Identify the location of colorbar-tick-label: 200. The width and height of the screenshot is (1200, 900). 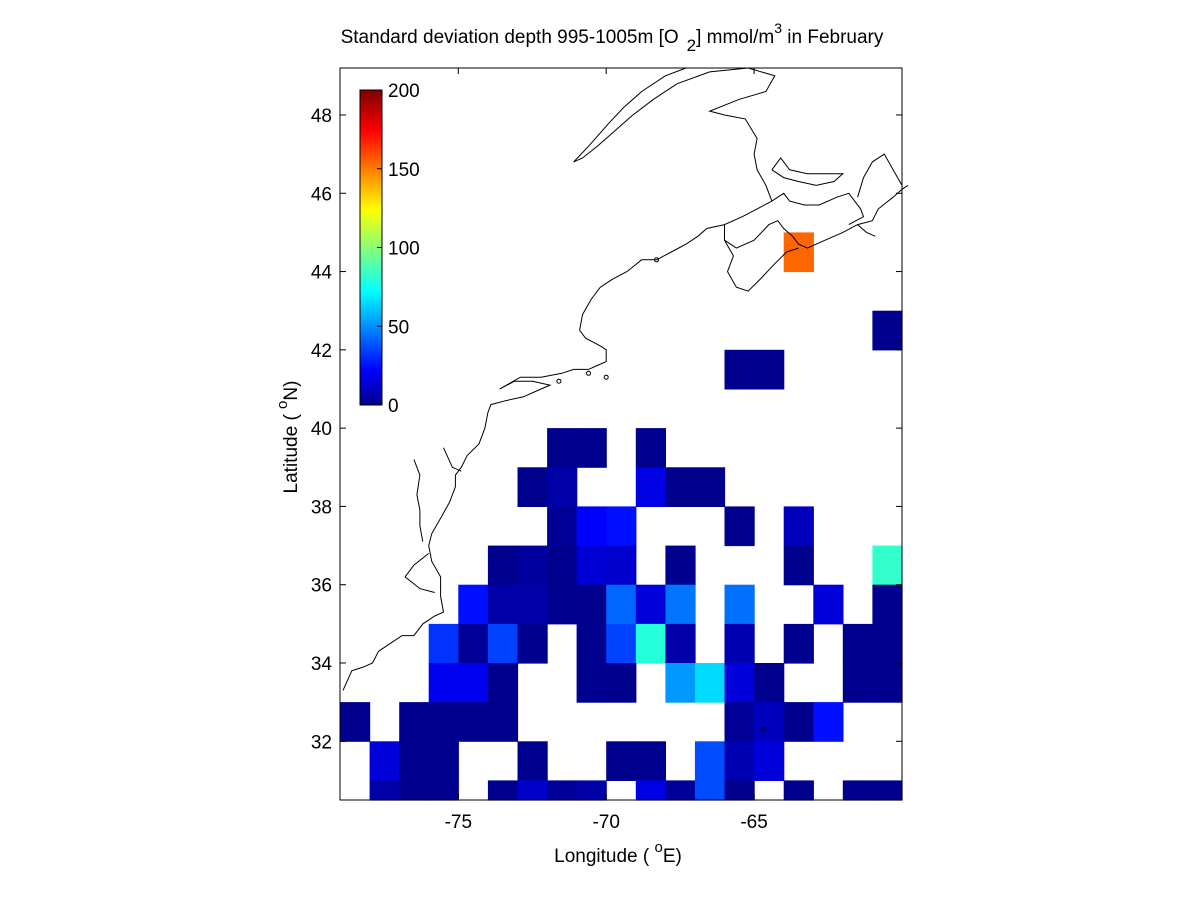
(404, 91).